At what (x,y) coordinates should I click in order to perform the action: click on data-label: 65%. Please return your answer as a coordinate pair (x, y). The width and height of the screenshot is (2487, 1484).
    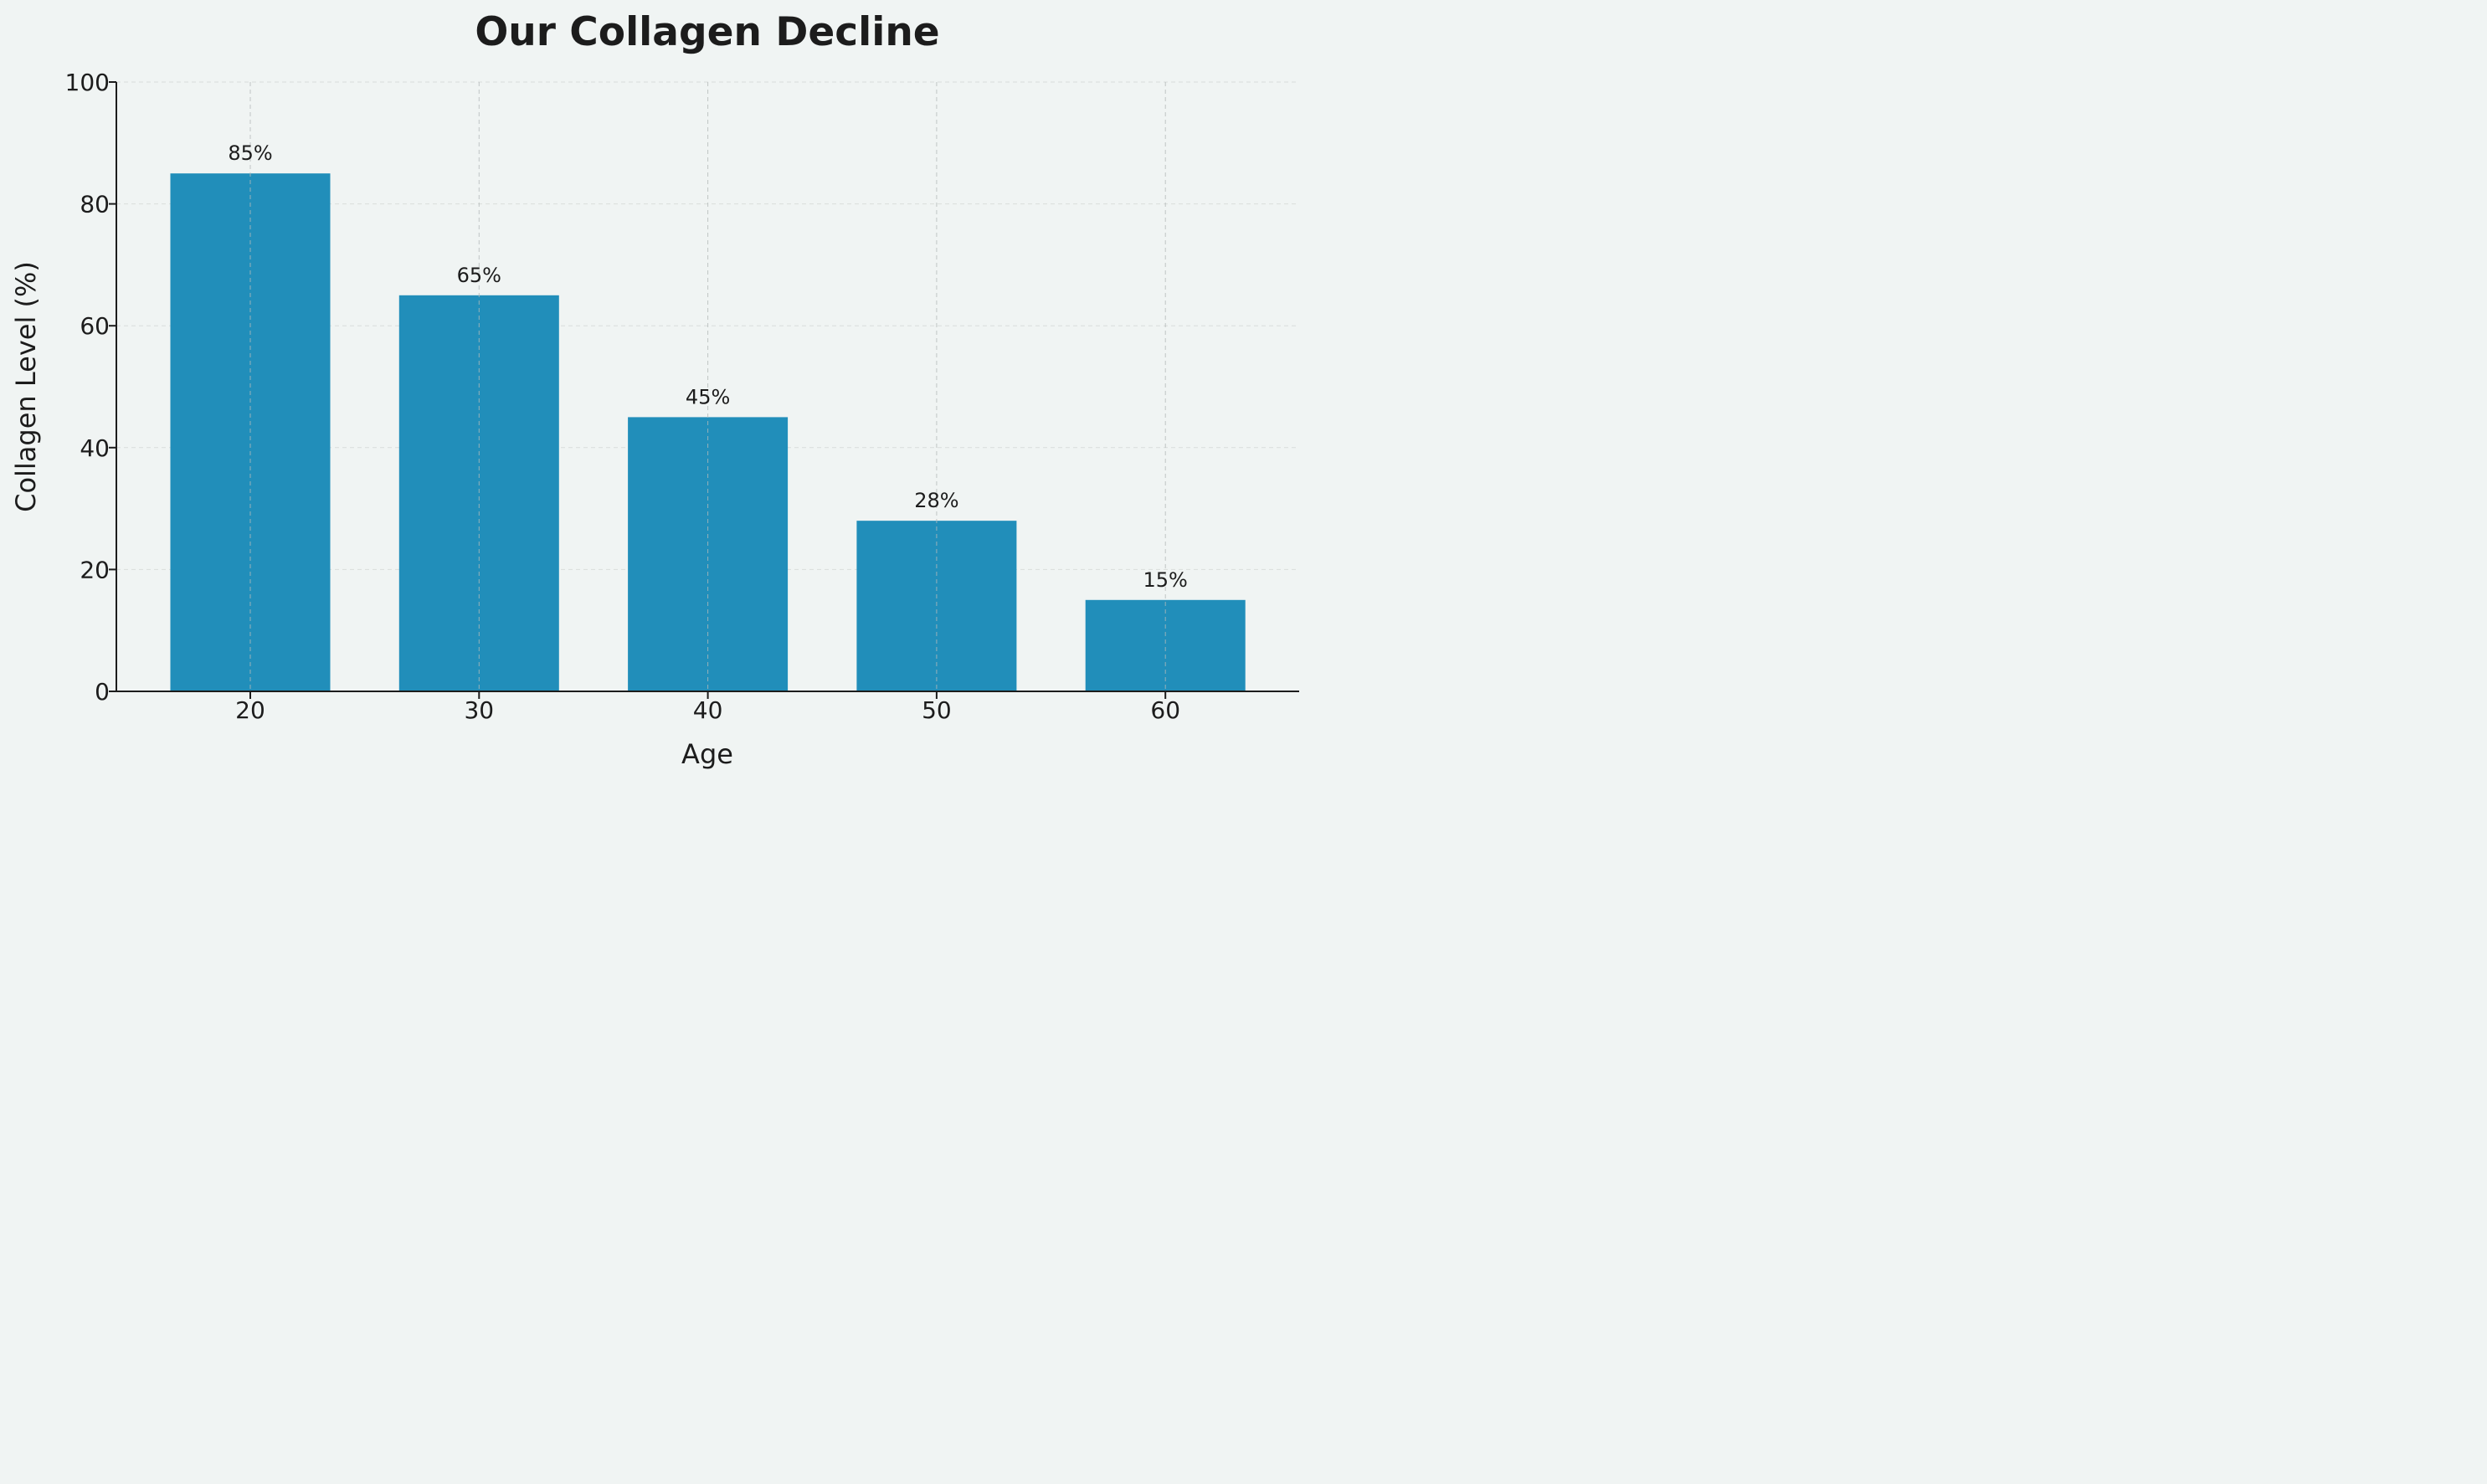
    Looking at the image, I should click on (479, 276).